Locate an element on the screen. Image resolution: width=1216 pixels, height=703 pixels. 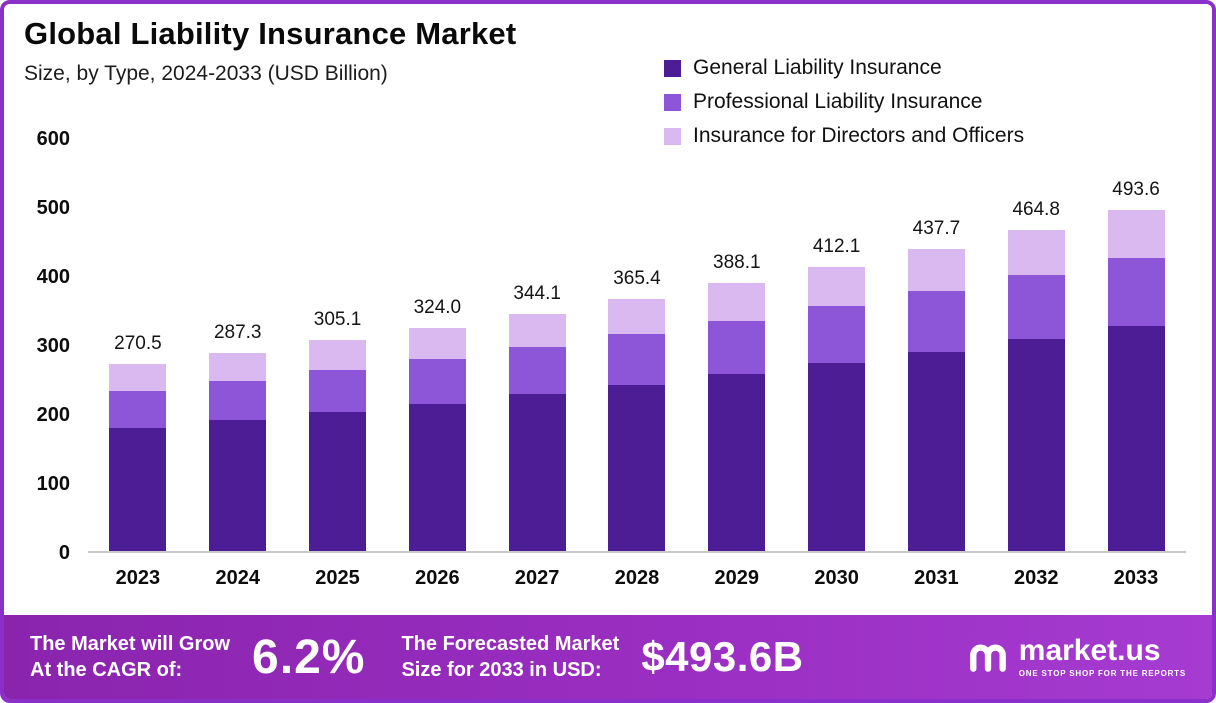
bar-column: 270.5 2023 is located at coordinates (138, 364).